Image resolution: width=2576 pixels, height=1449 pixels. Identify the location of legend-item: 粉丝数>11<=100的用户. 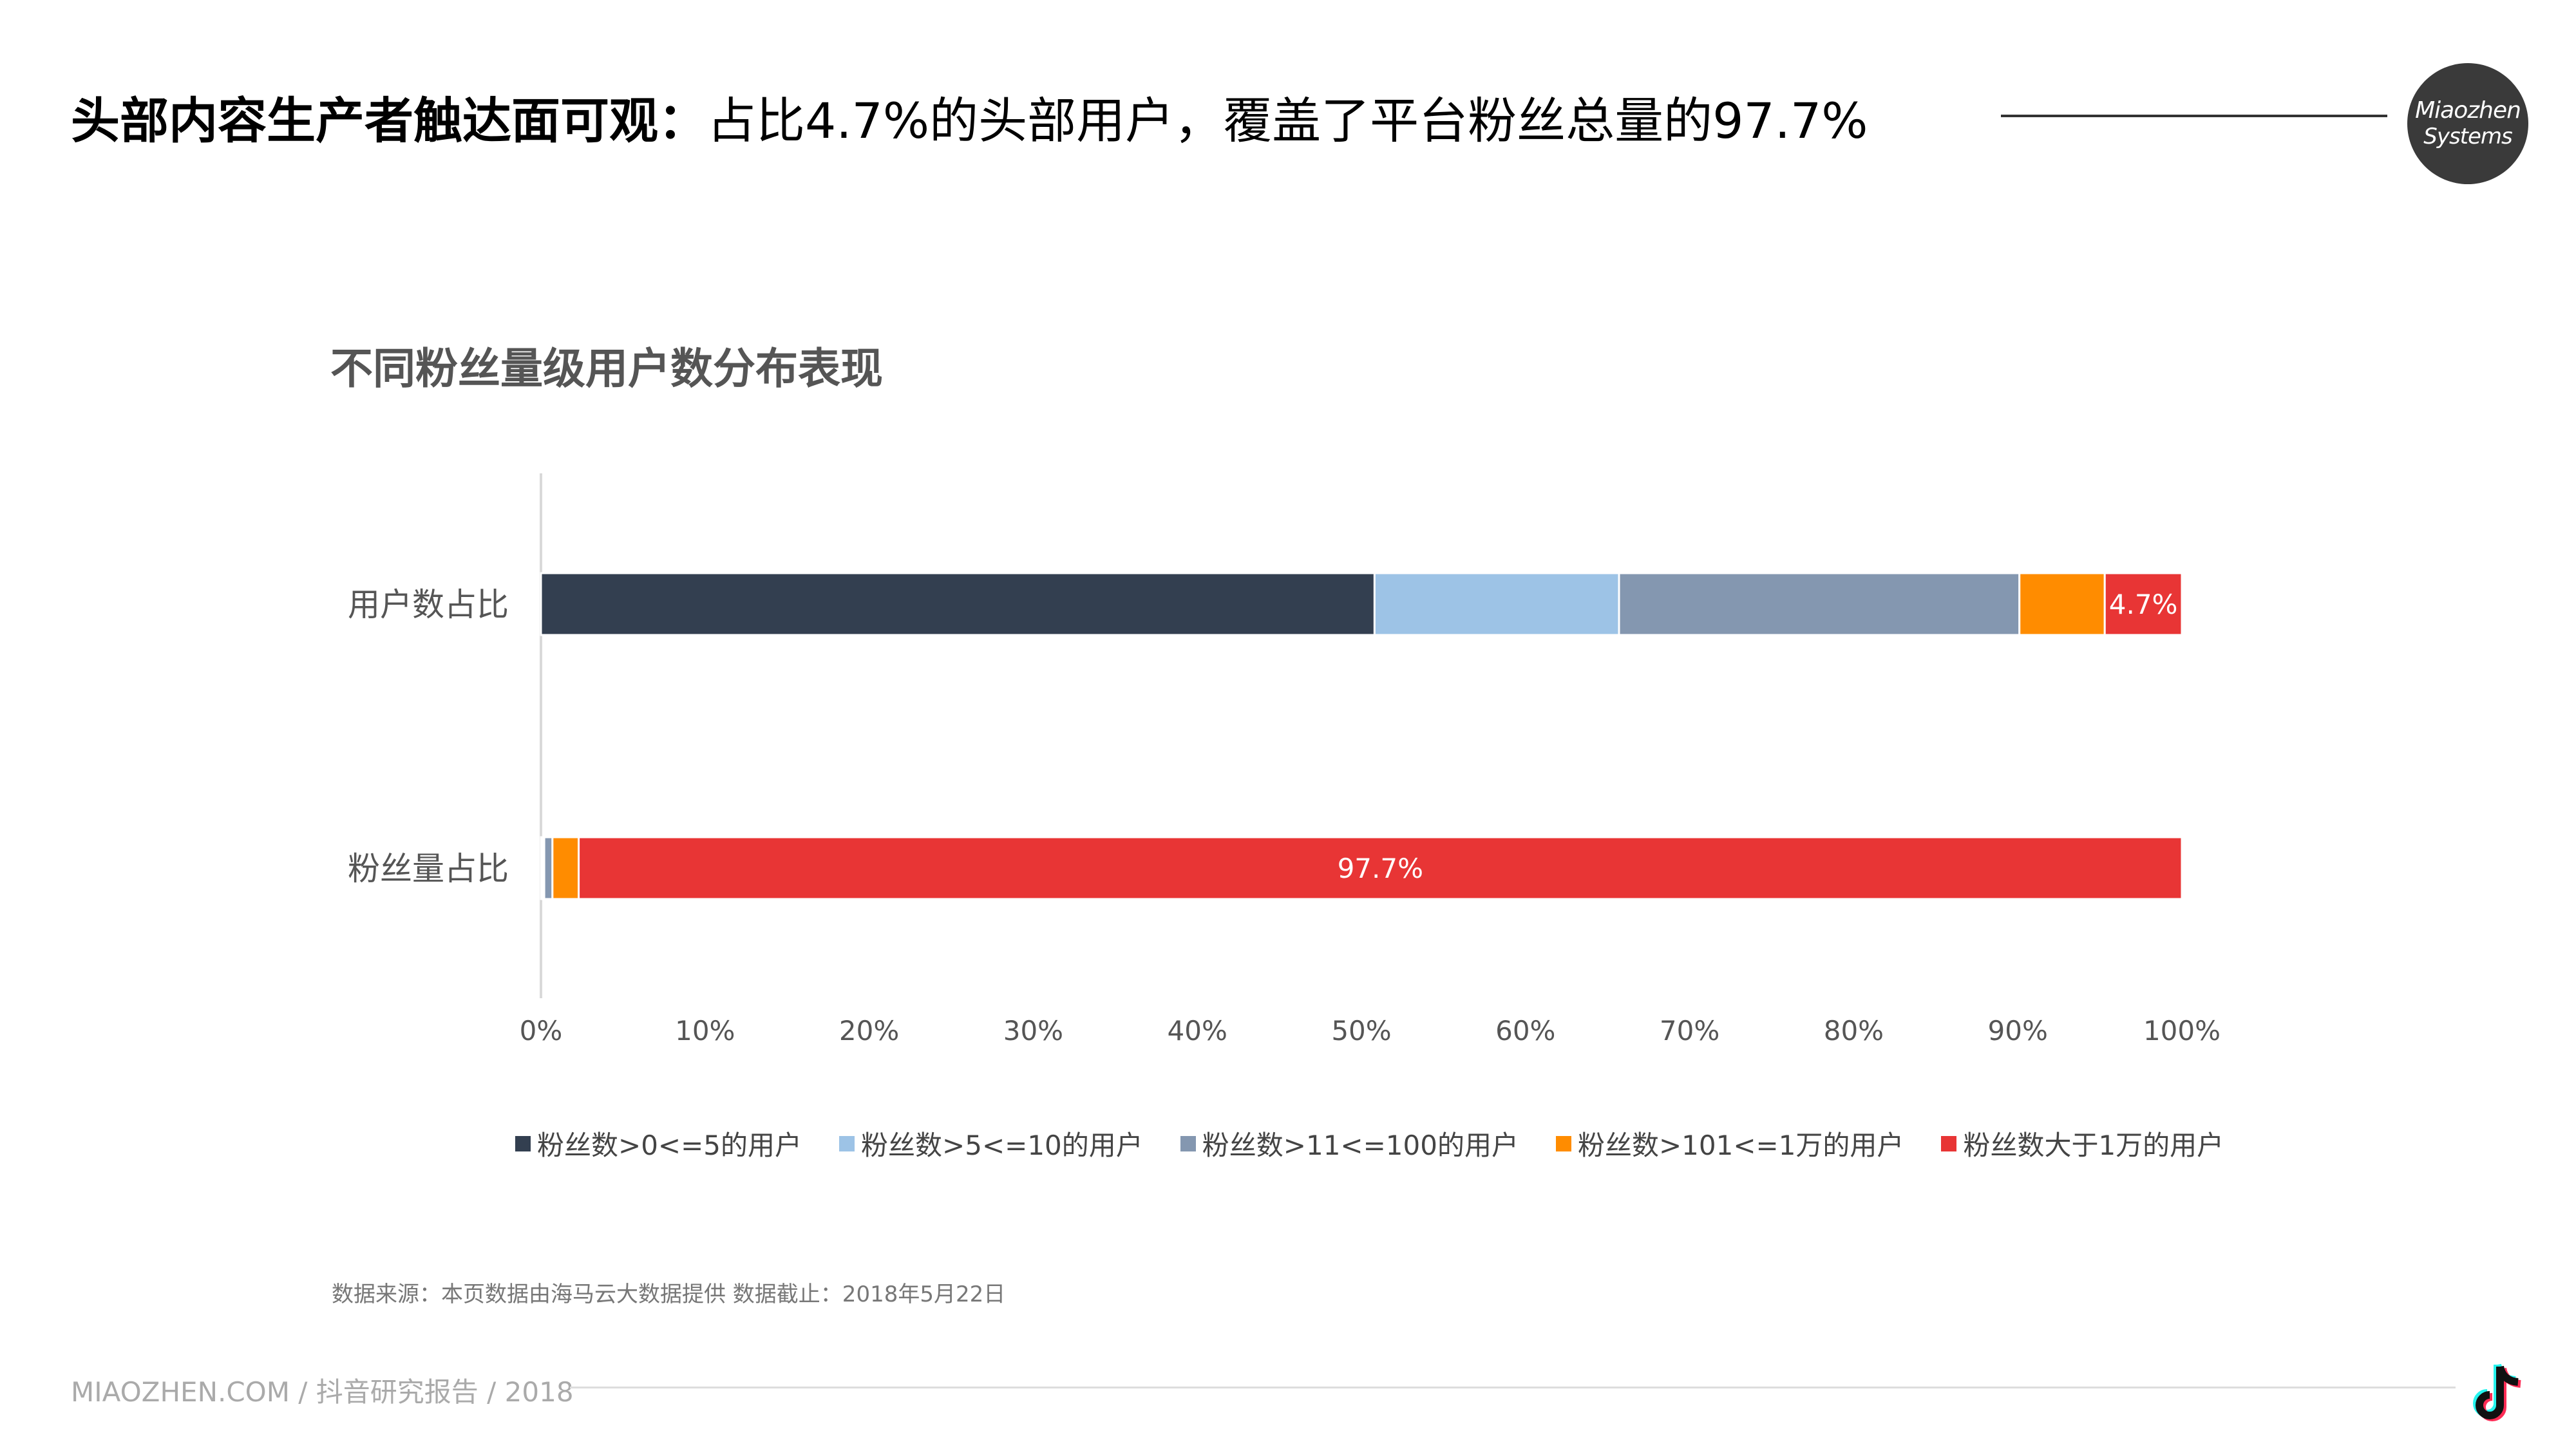
(1349, 1143).